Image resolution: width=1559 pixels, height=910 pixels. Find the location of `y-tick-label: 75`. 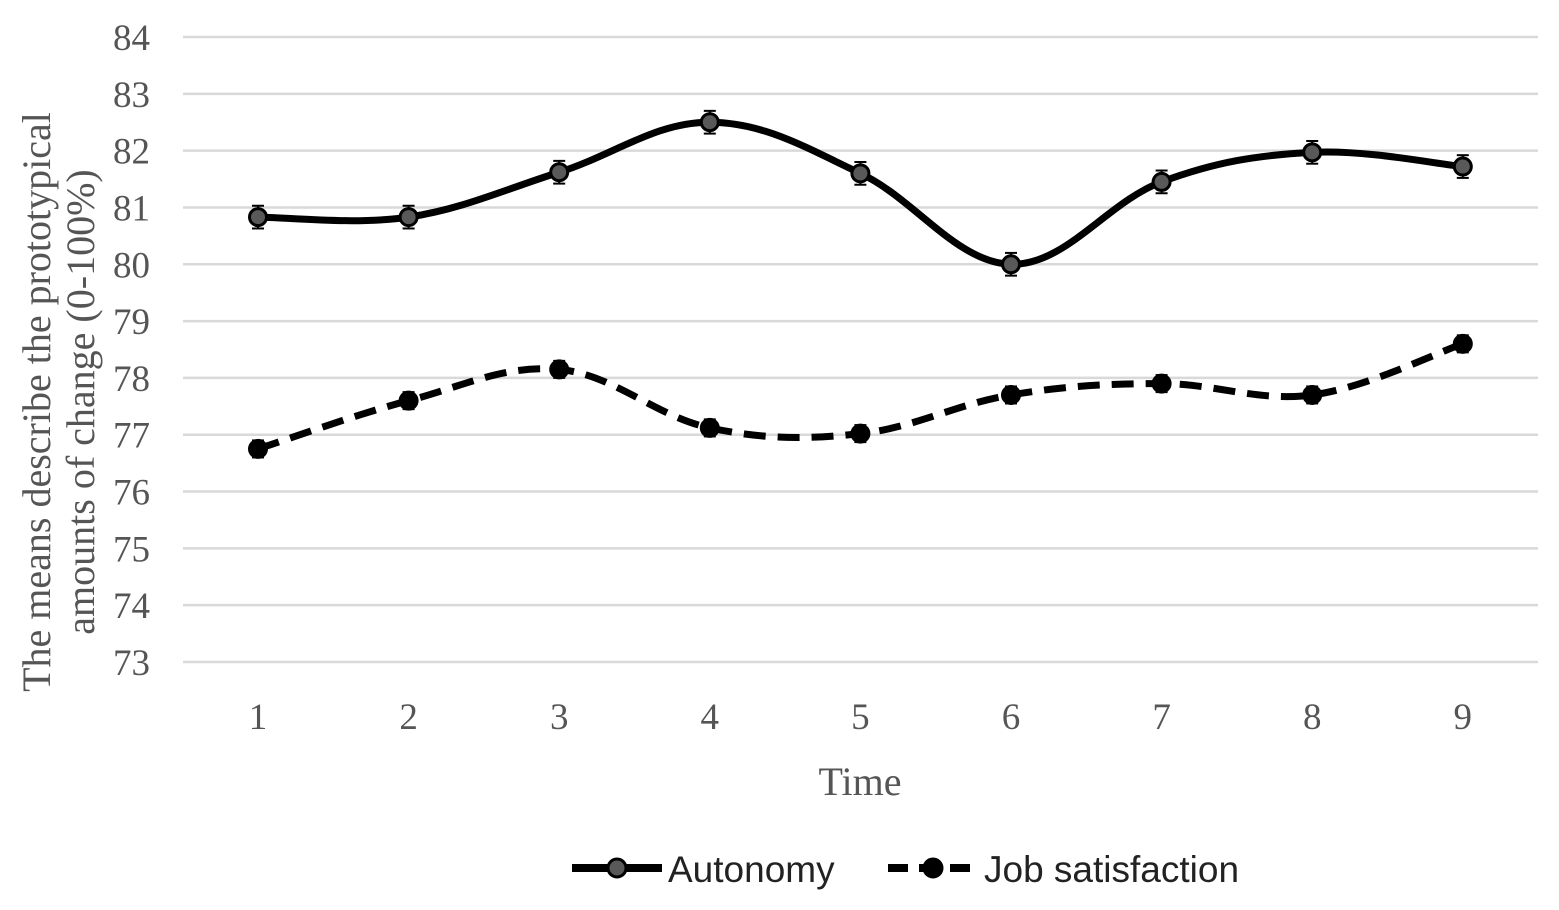

y-tick-label: 75 is located at coordinates (131, 549).